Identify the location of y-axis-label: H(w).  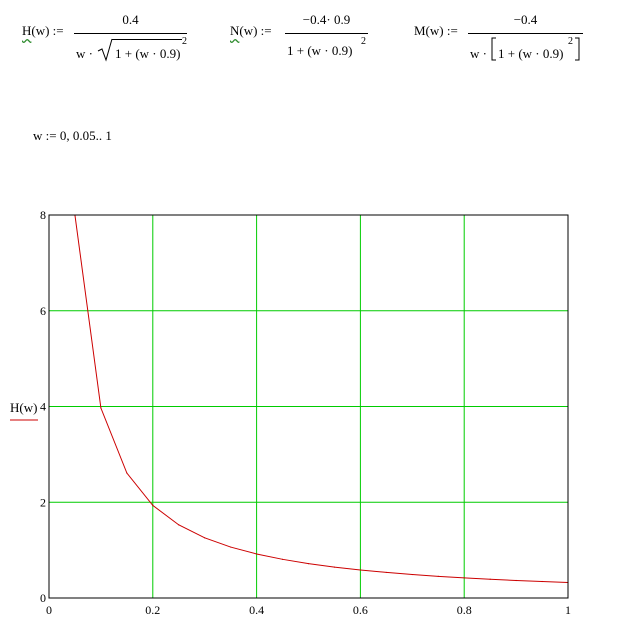
(23, 407).